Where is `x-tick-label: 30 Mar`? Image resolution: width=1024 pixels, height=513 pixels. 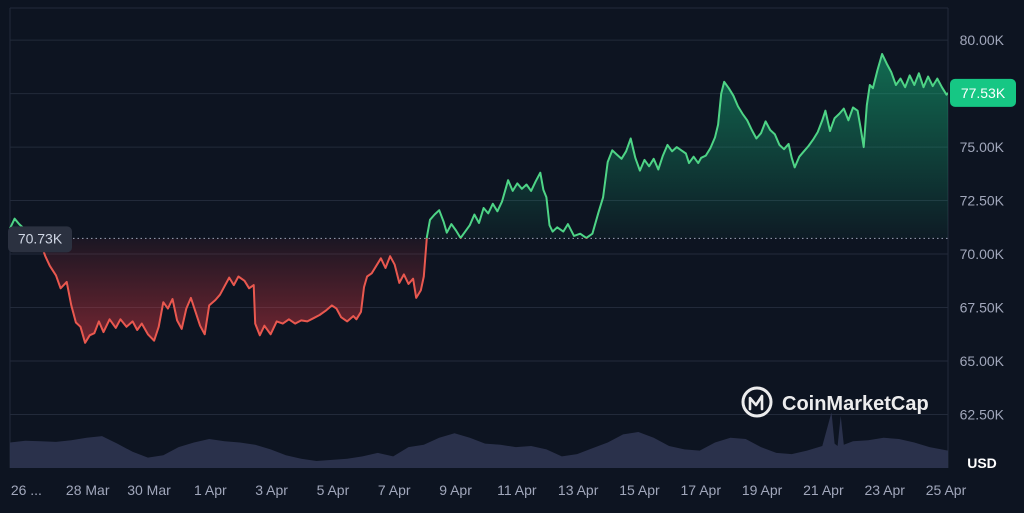
x-tick-label: 30 Mar is located at coordinates (149, 490).